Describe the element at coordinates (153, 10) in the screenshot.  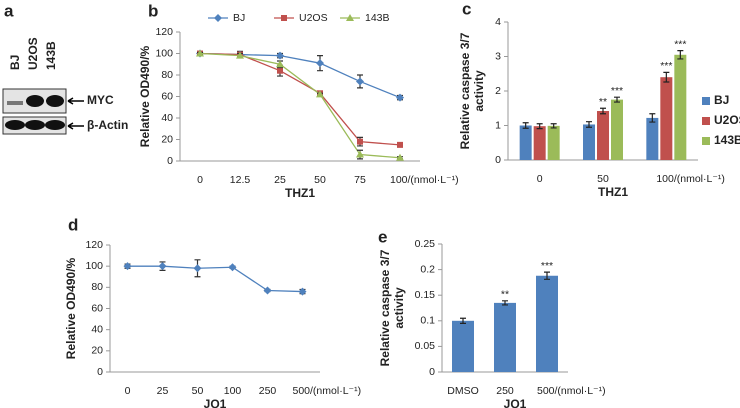
I see `panel-label: b` at that location.